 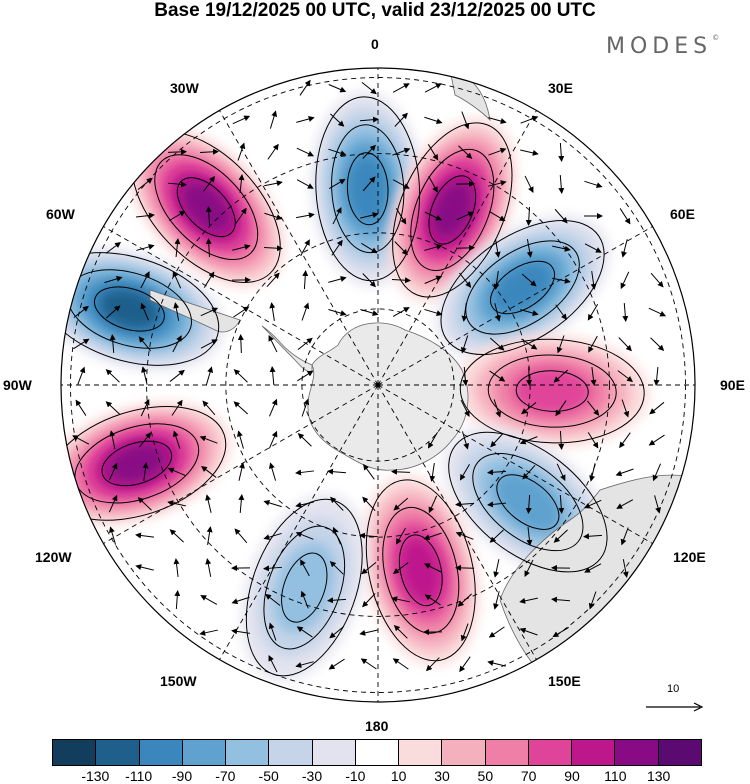 I want to click on south-pole-marker, so click(x=378, y=385).